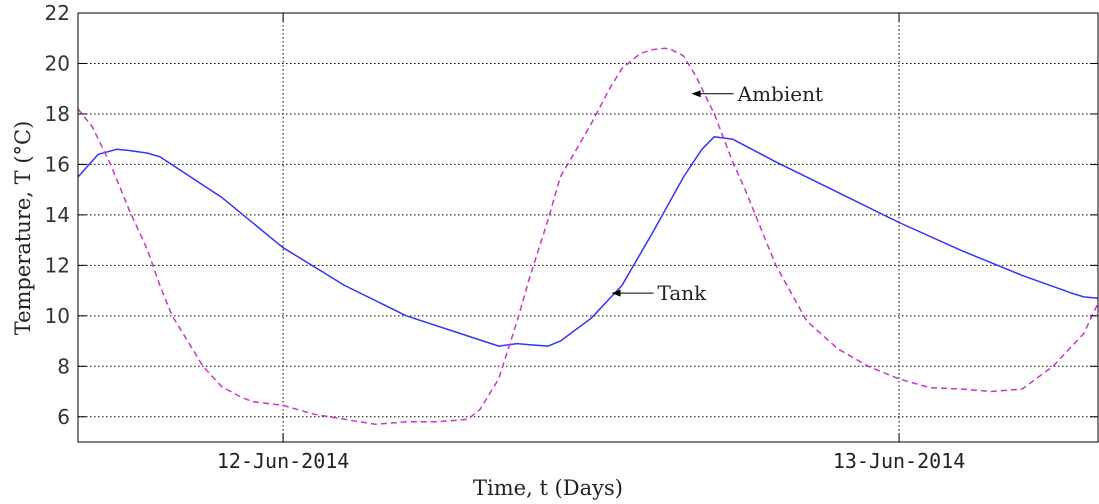  I want to click on y-tick-label: 16, so click(57, 164).